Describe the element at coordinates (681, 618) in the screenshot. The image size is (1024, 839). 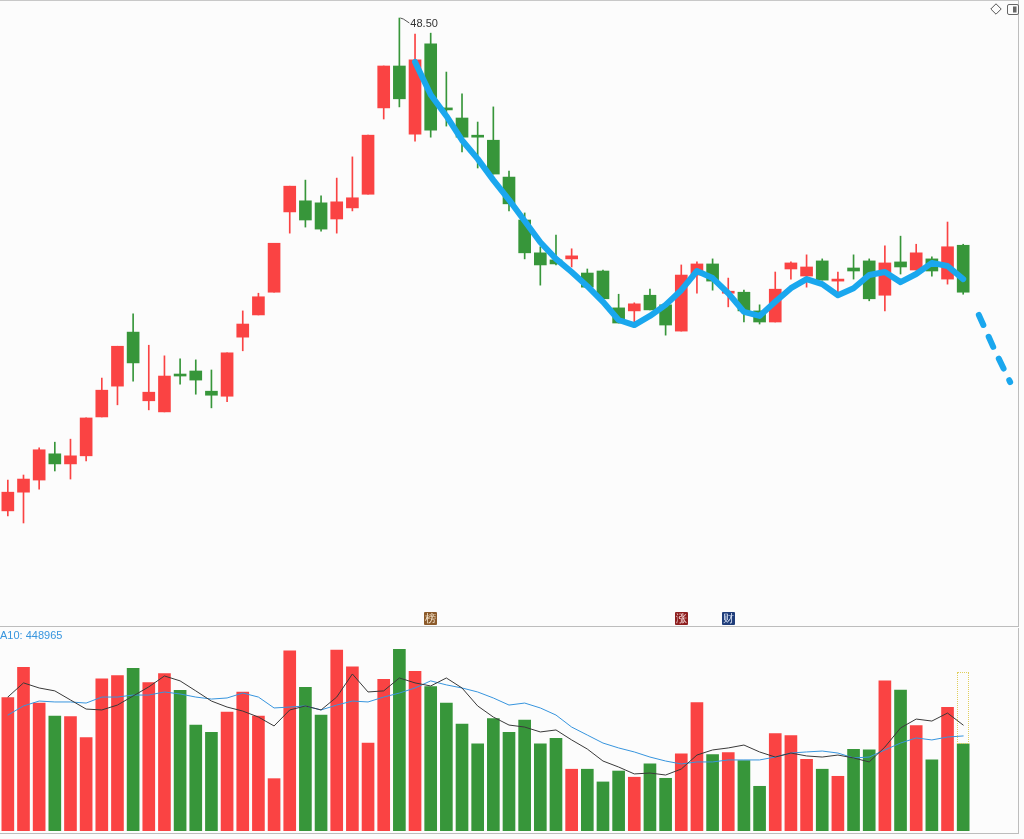
I see `text: 涨` at that location.